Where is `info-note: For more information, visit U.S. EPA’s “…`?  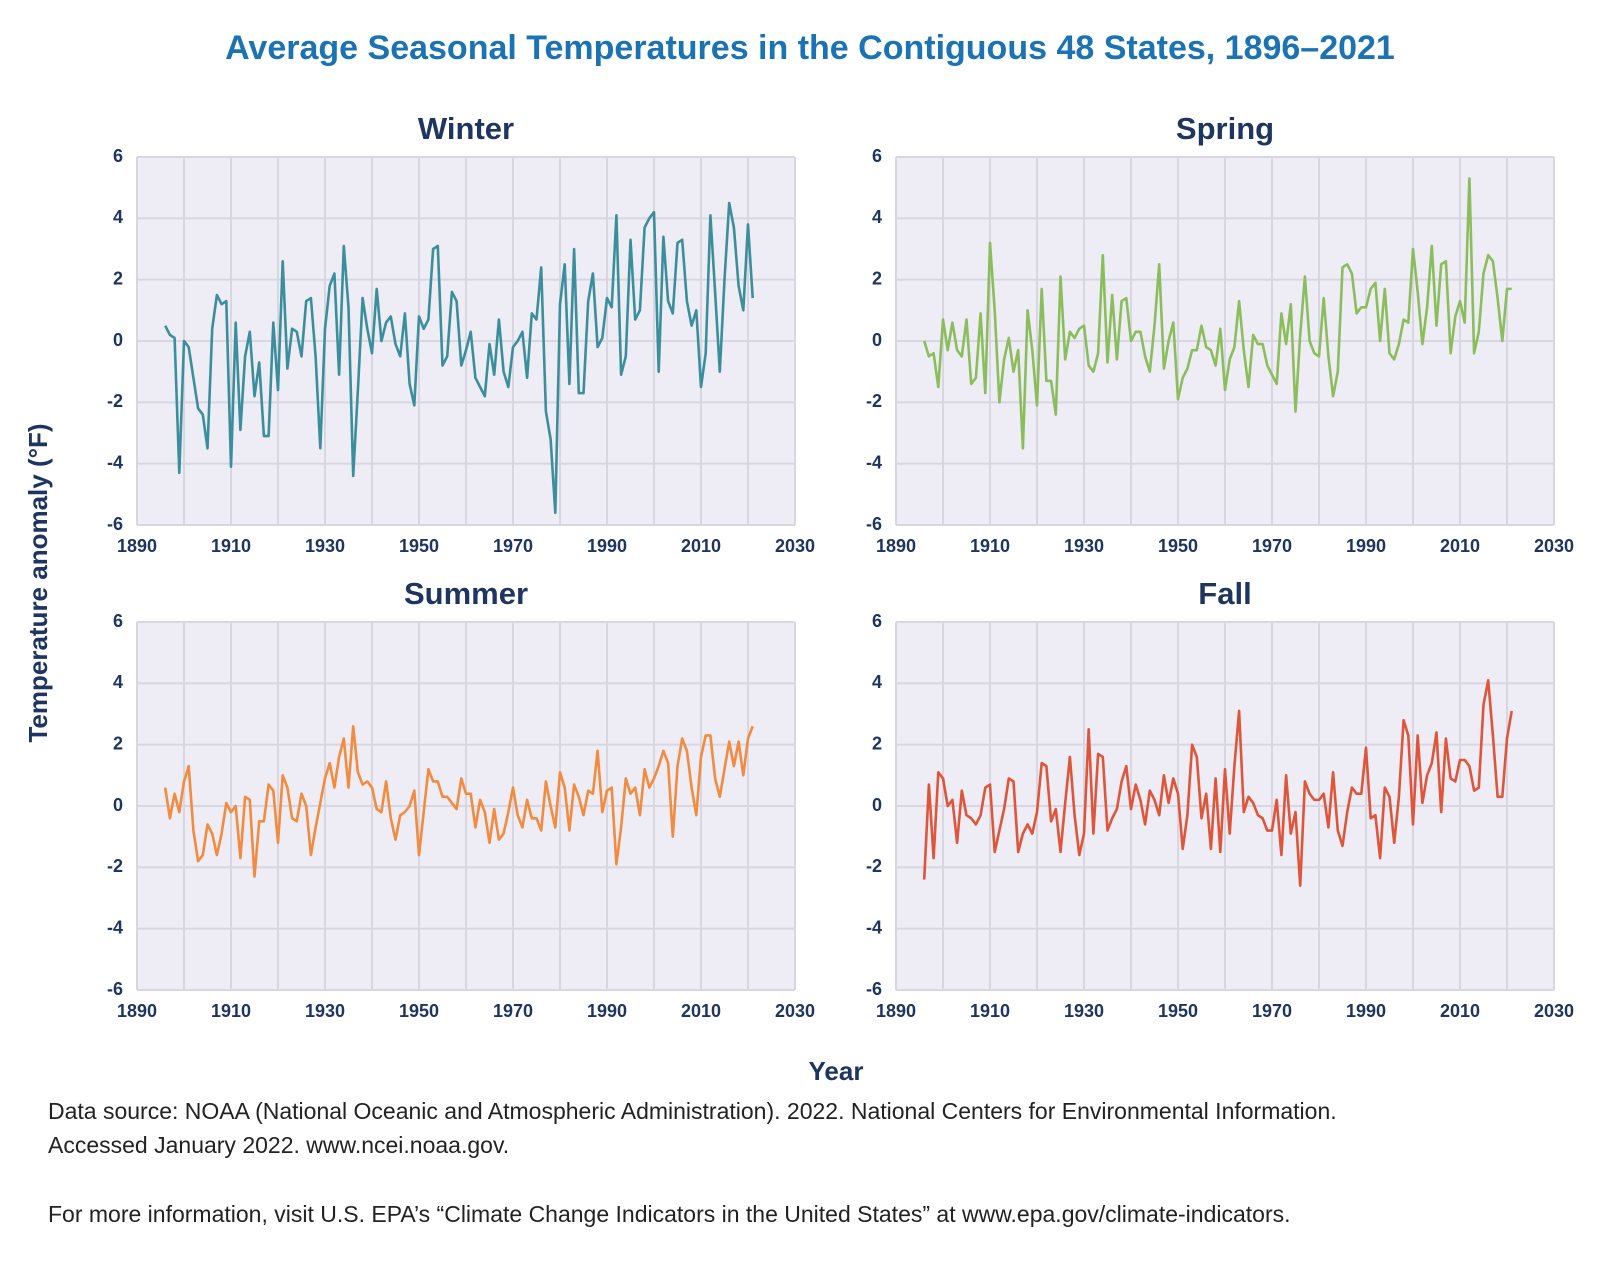 info-note: For more information, visit U.S. EPA’s “… is located at coordinates (669, 1214).